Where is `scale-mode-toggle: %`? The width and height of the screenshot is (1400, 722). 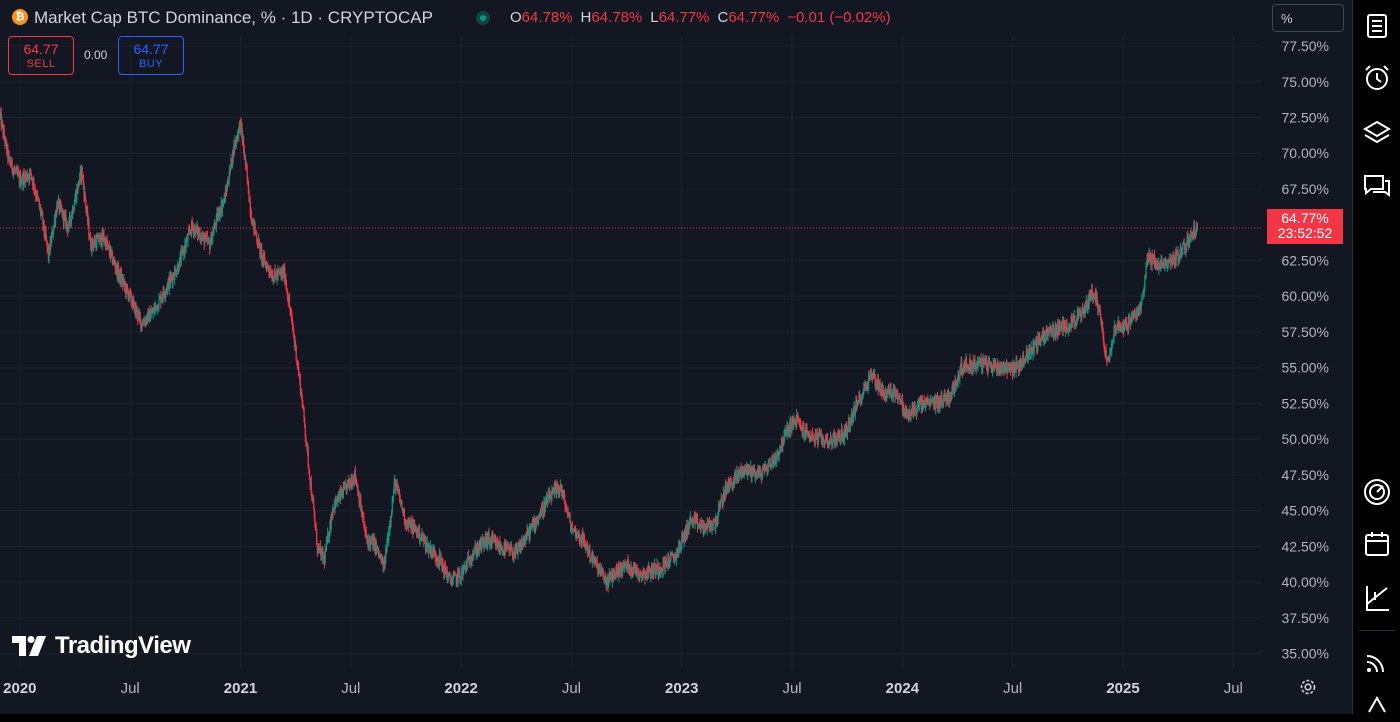
scale-mode-toggle: % is located at coordinates (1308, 18).